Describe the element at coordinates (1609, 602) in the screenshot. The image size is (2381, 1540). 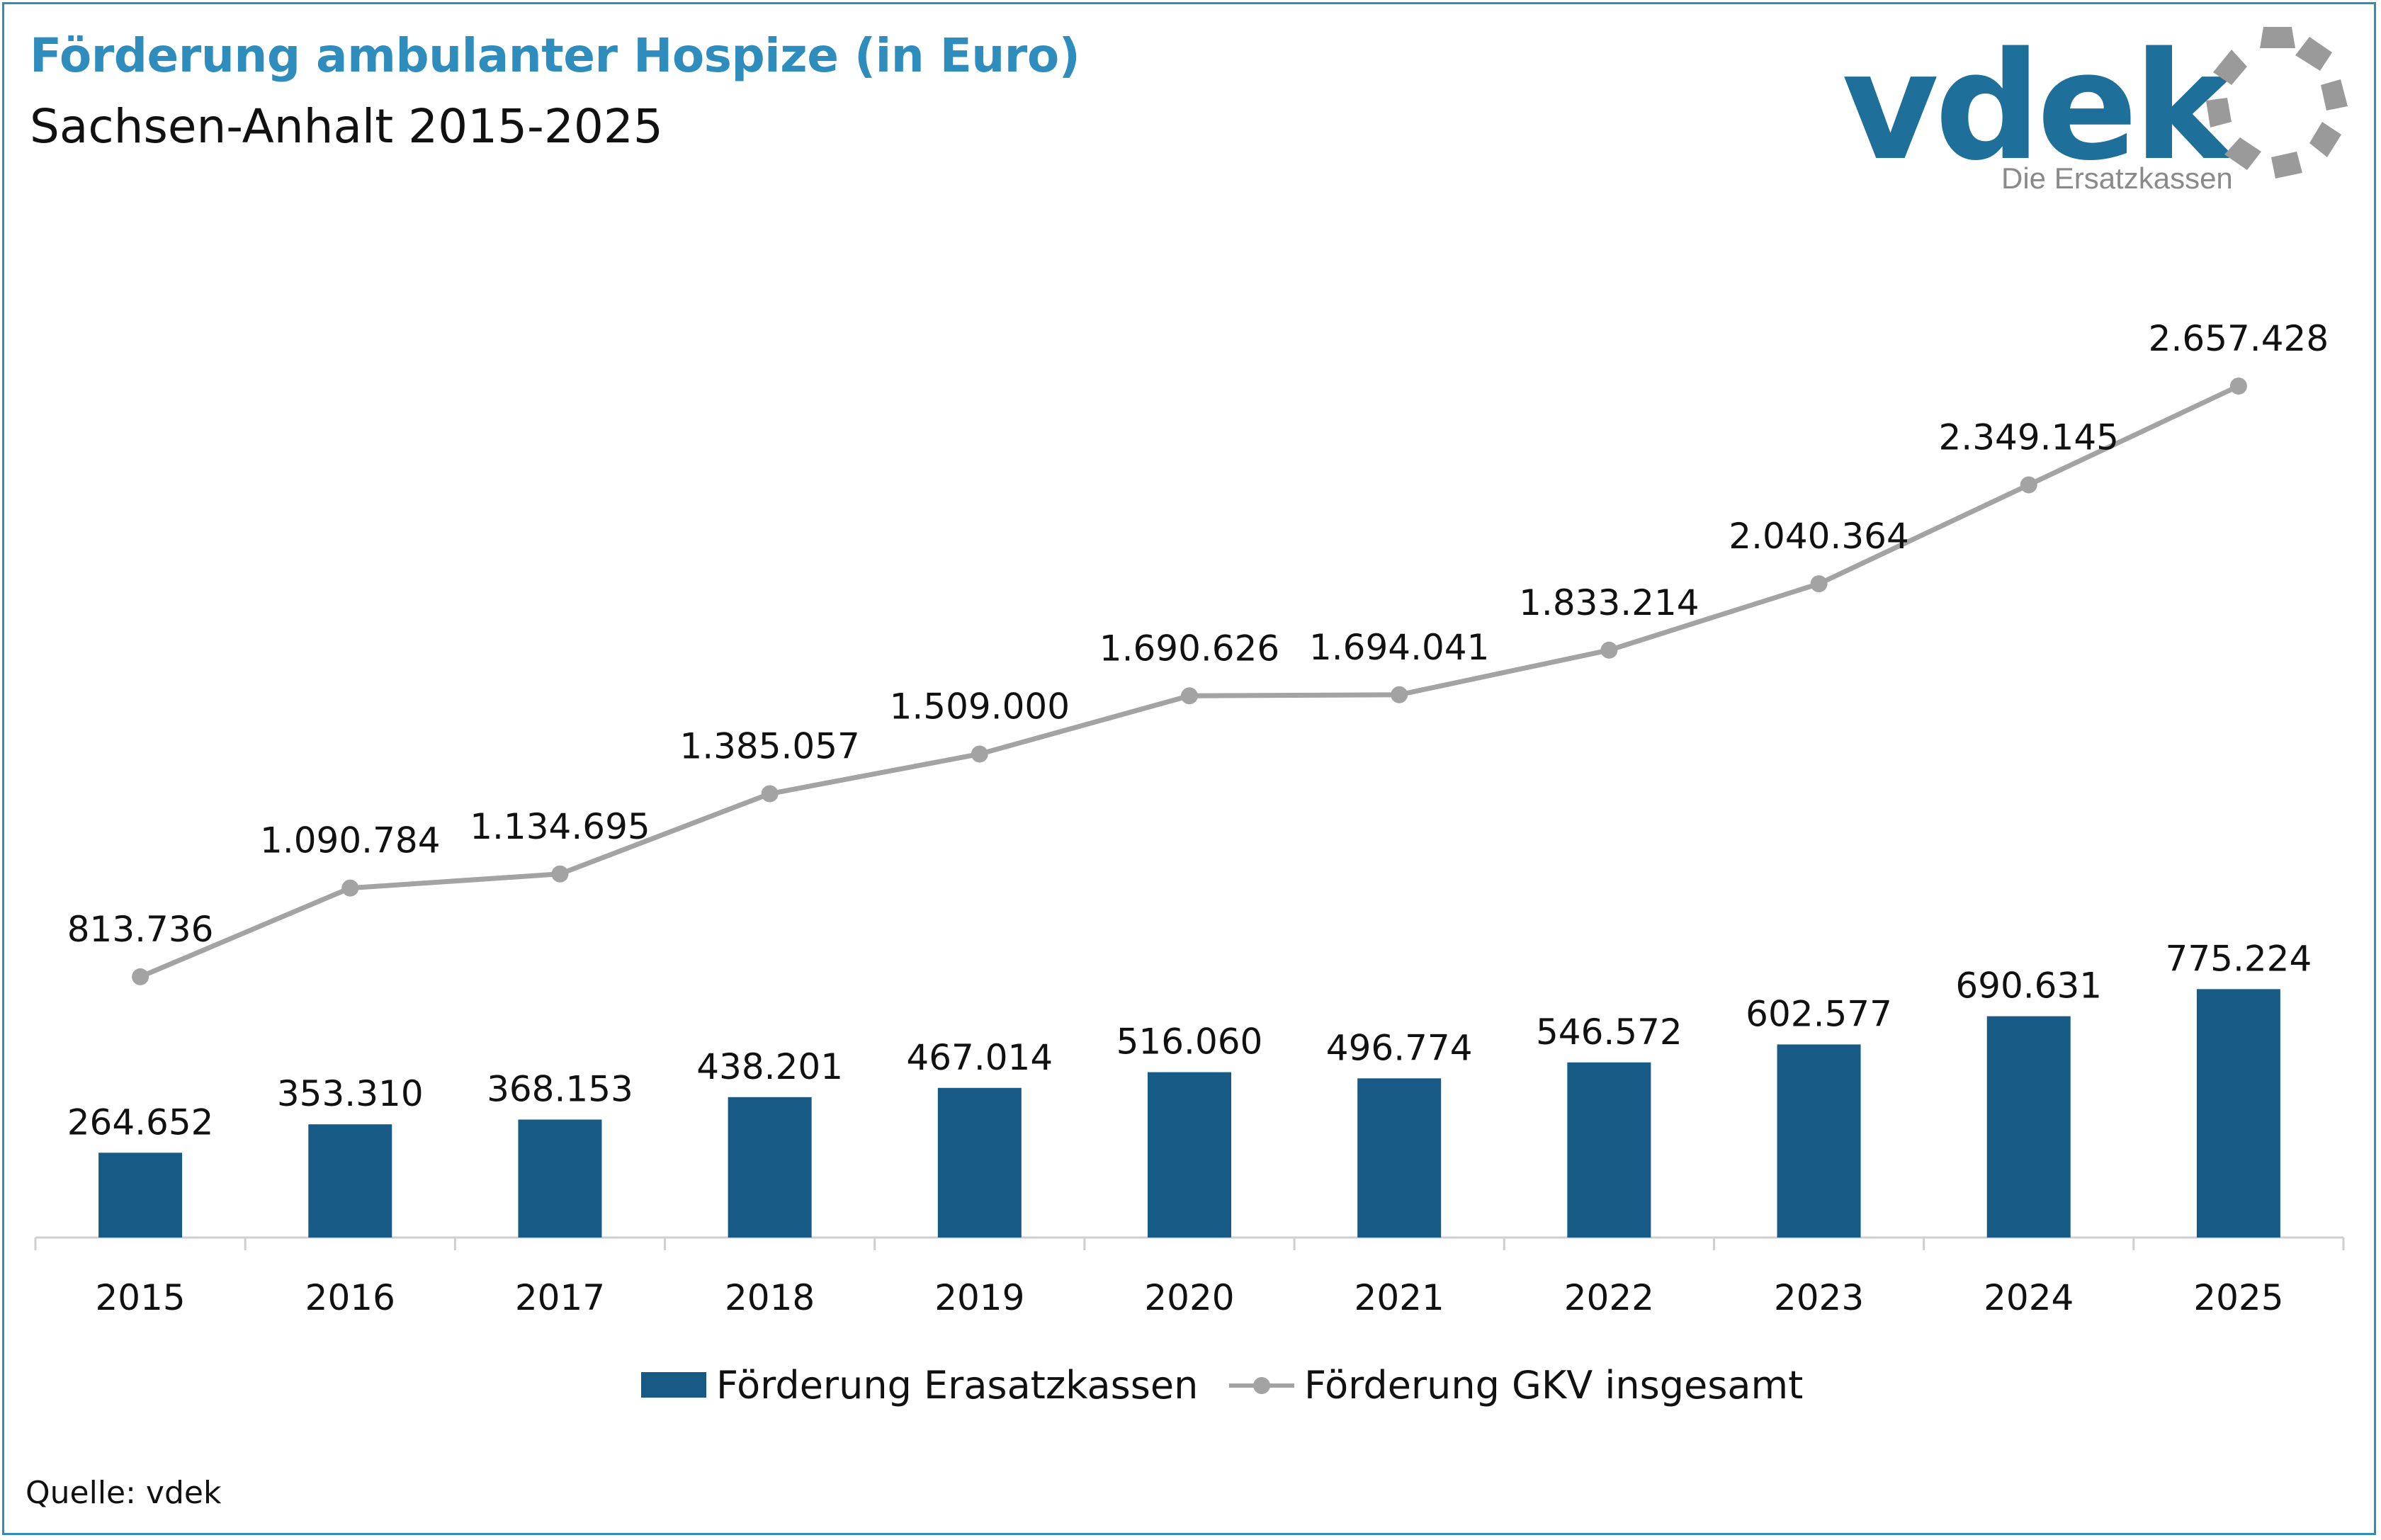
I see `line-value-label-2022: 1.833.214` at that location.